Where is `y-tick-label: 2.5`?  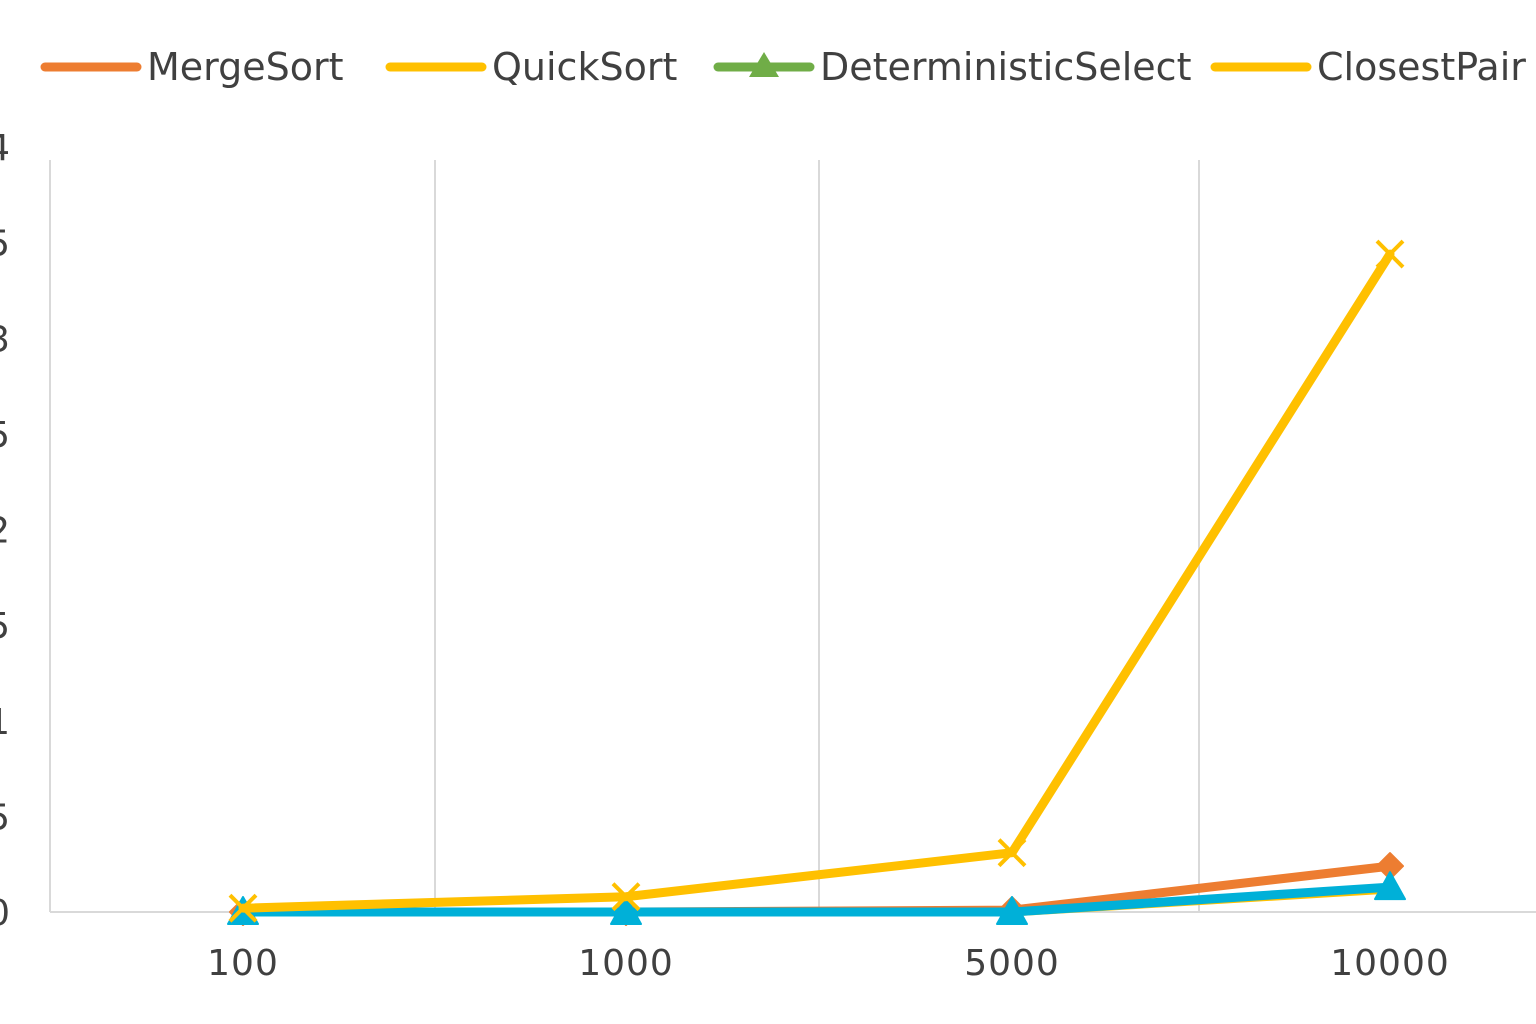 y-tick-label: 2.5 is located at coordinates (5, 435).